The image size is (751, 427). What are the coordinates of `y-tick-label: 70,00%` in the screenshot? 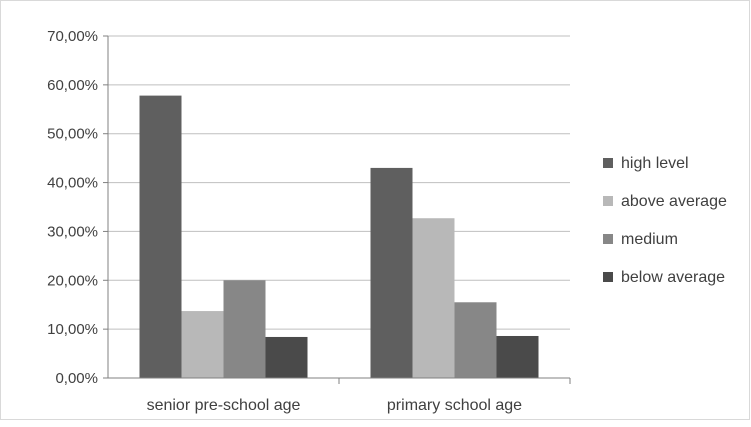 It's located at (72, 36).